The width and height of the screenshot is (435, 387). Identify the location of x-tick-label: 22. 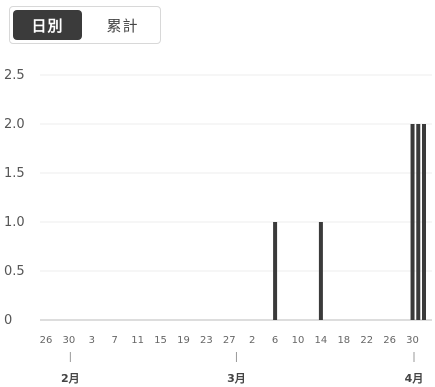
(366, 340).